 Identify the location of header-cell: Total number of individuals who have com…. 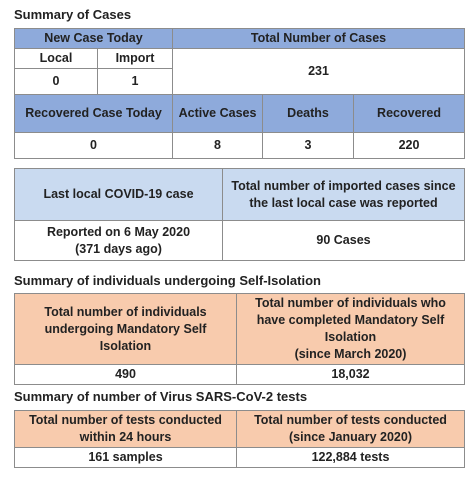
(350, 329).